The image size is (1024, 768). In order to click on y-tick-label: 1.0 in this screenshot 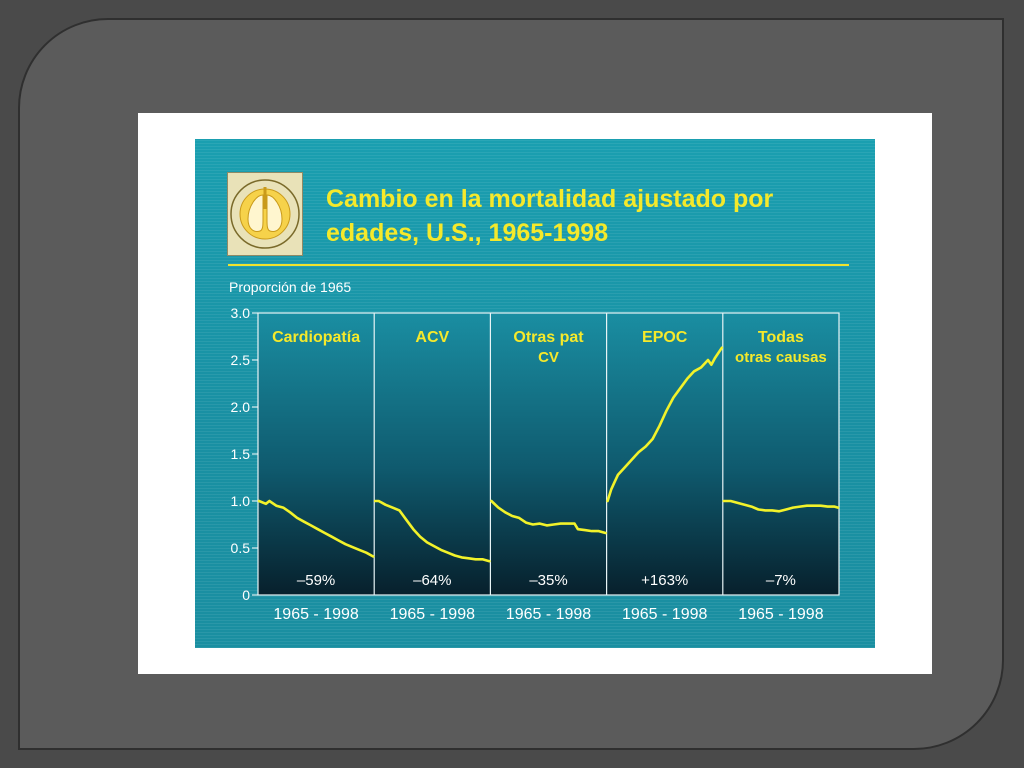, I will do `click(241, 501)`.